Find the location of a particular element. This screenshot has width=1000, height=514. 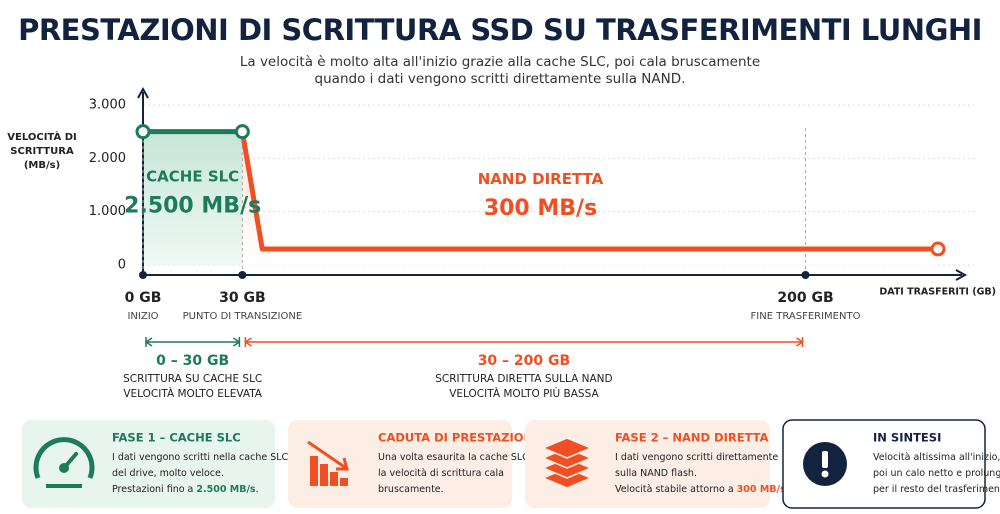

card-text: sulla NAND flash. is located at coordinates (656, 473).